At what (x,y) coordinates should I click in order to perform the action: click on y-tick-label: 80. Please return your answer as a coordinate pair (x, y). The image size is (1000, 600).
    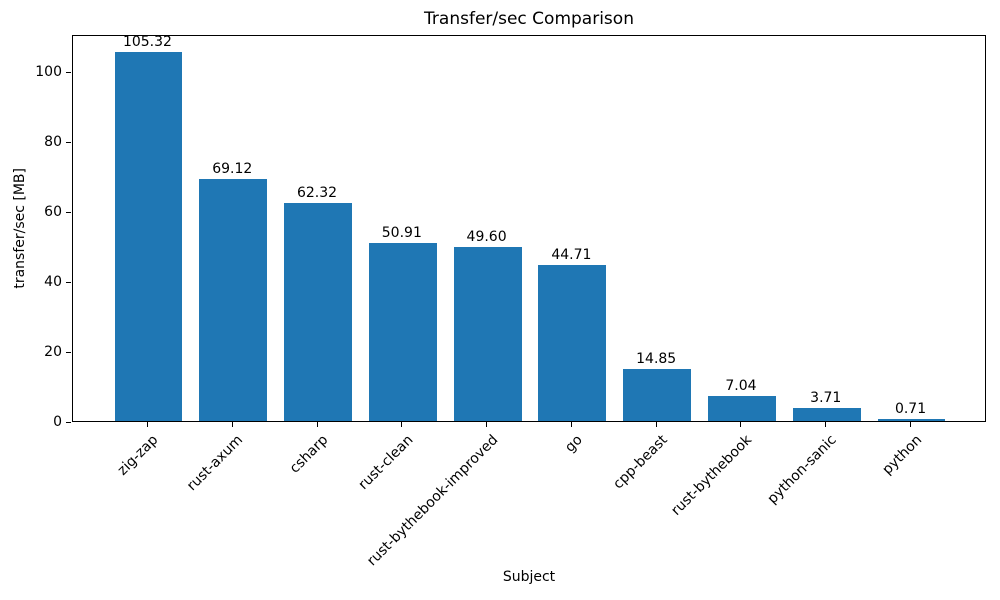
    Looking at the image, I should click on (53, 142).